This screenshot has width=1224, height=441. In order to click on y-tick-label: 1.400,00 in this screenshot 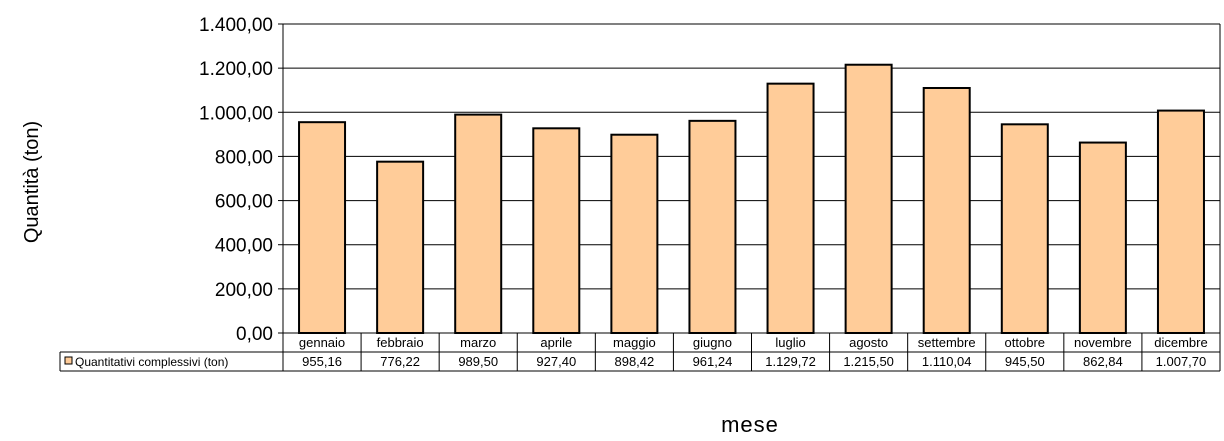, I will do `click(236, 25)`.